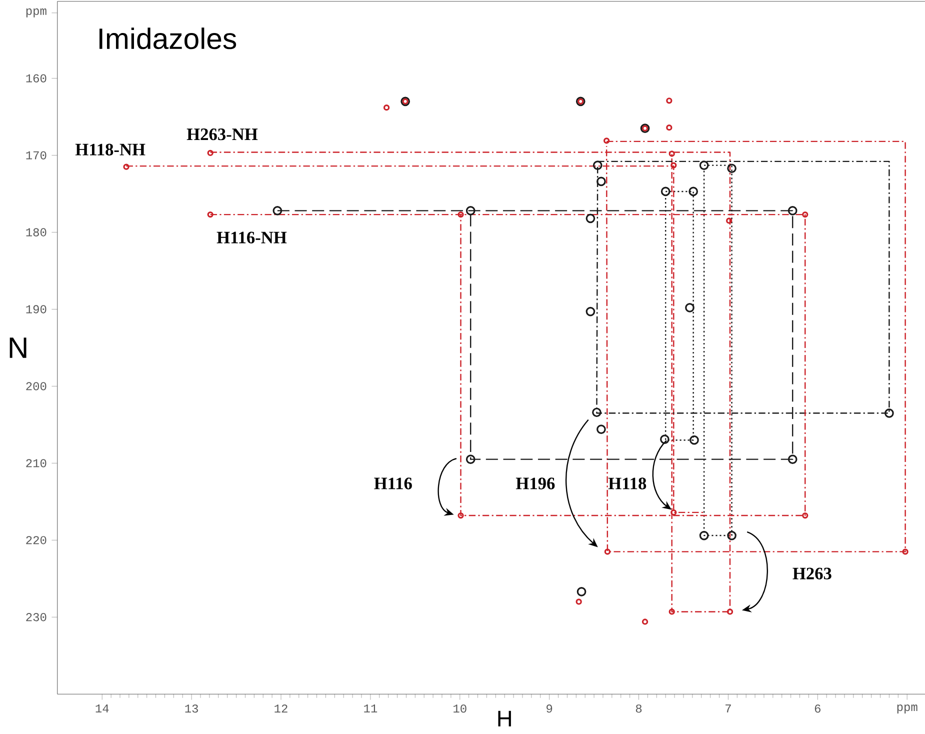  I want to click on x-tick-label: 13, so click(191, 708).